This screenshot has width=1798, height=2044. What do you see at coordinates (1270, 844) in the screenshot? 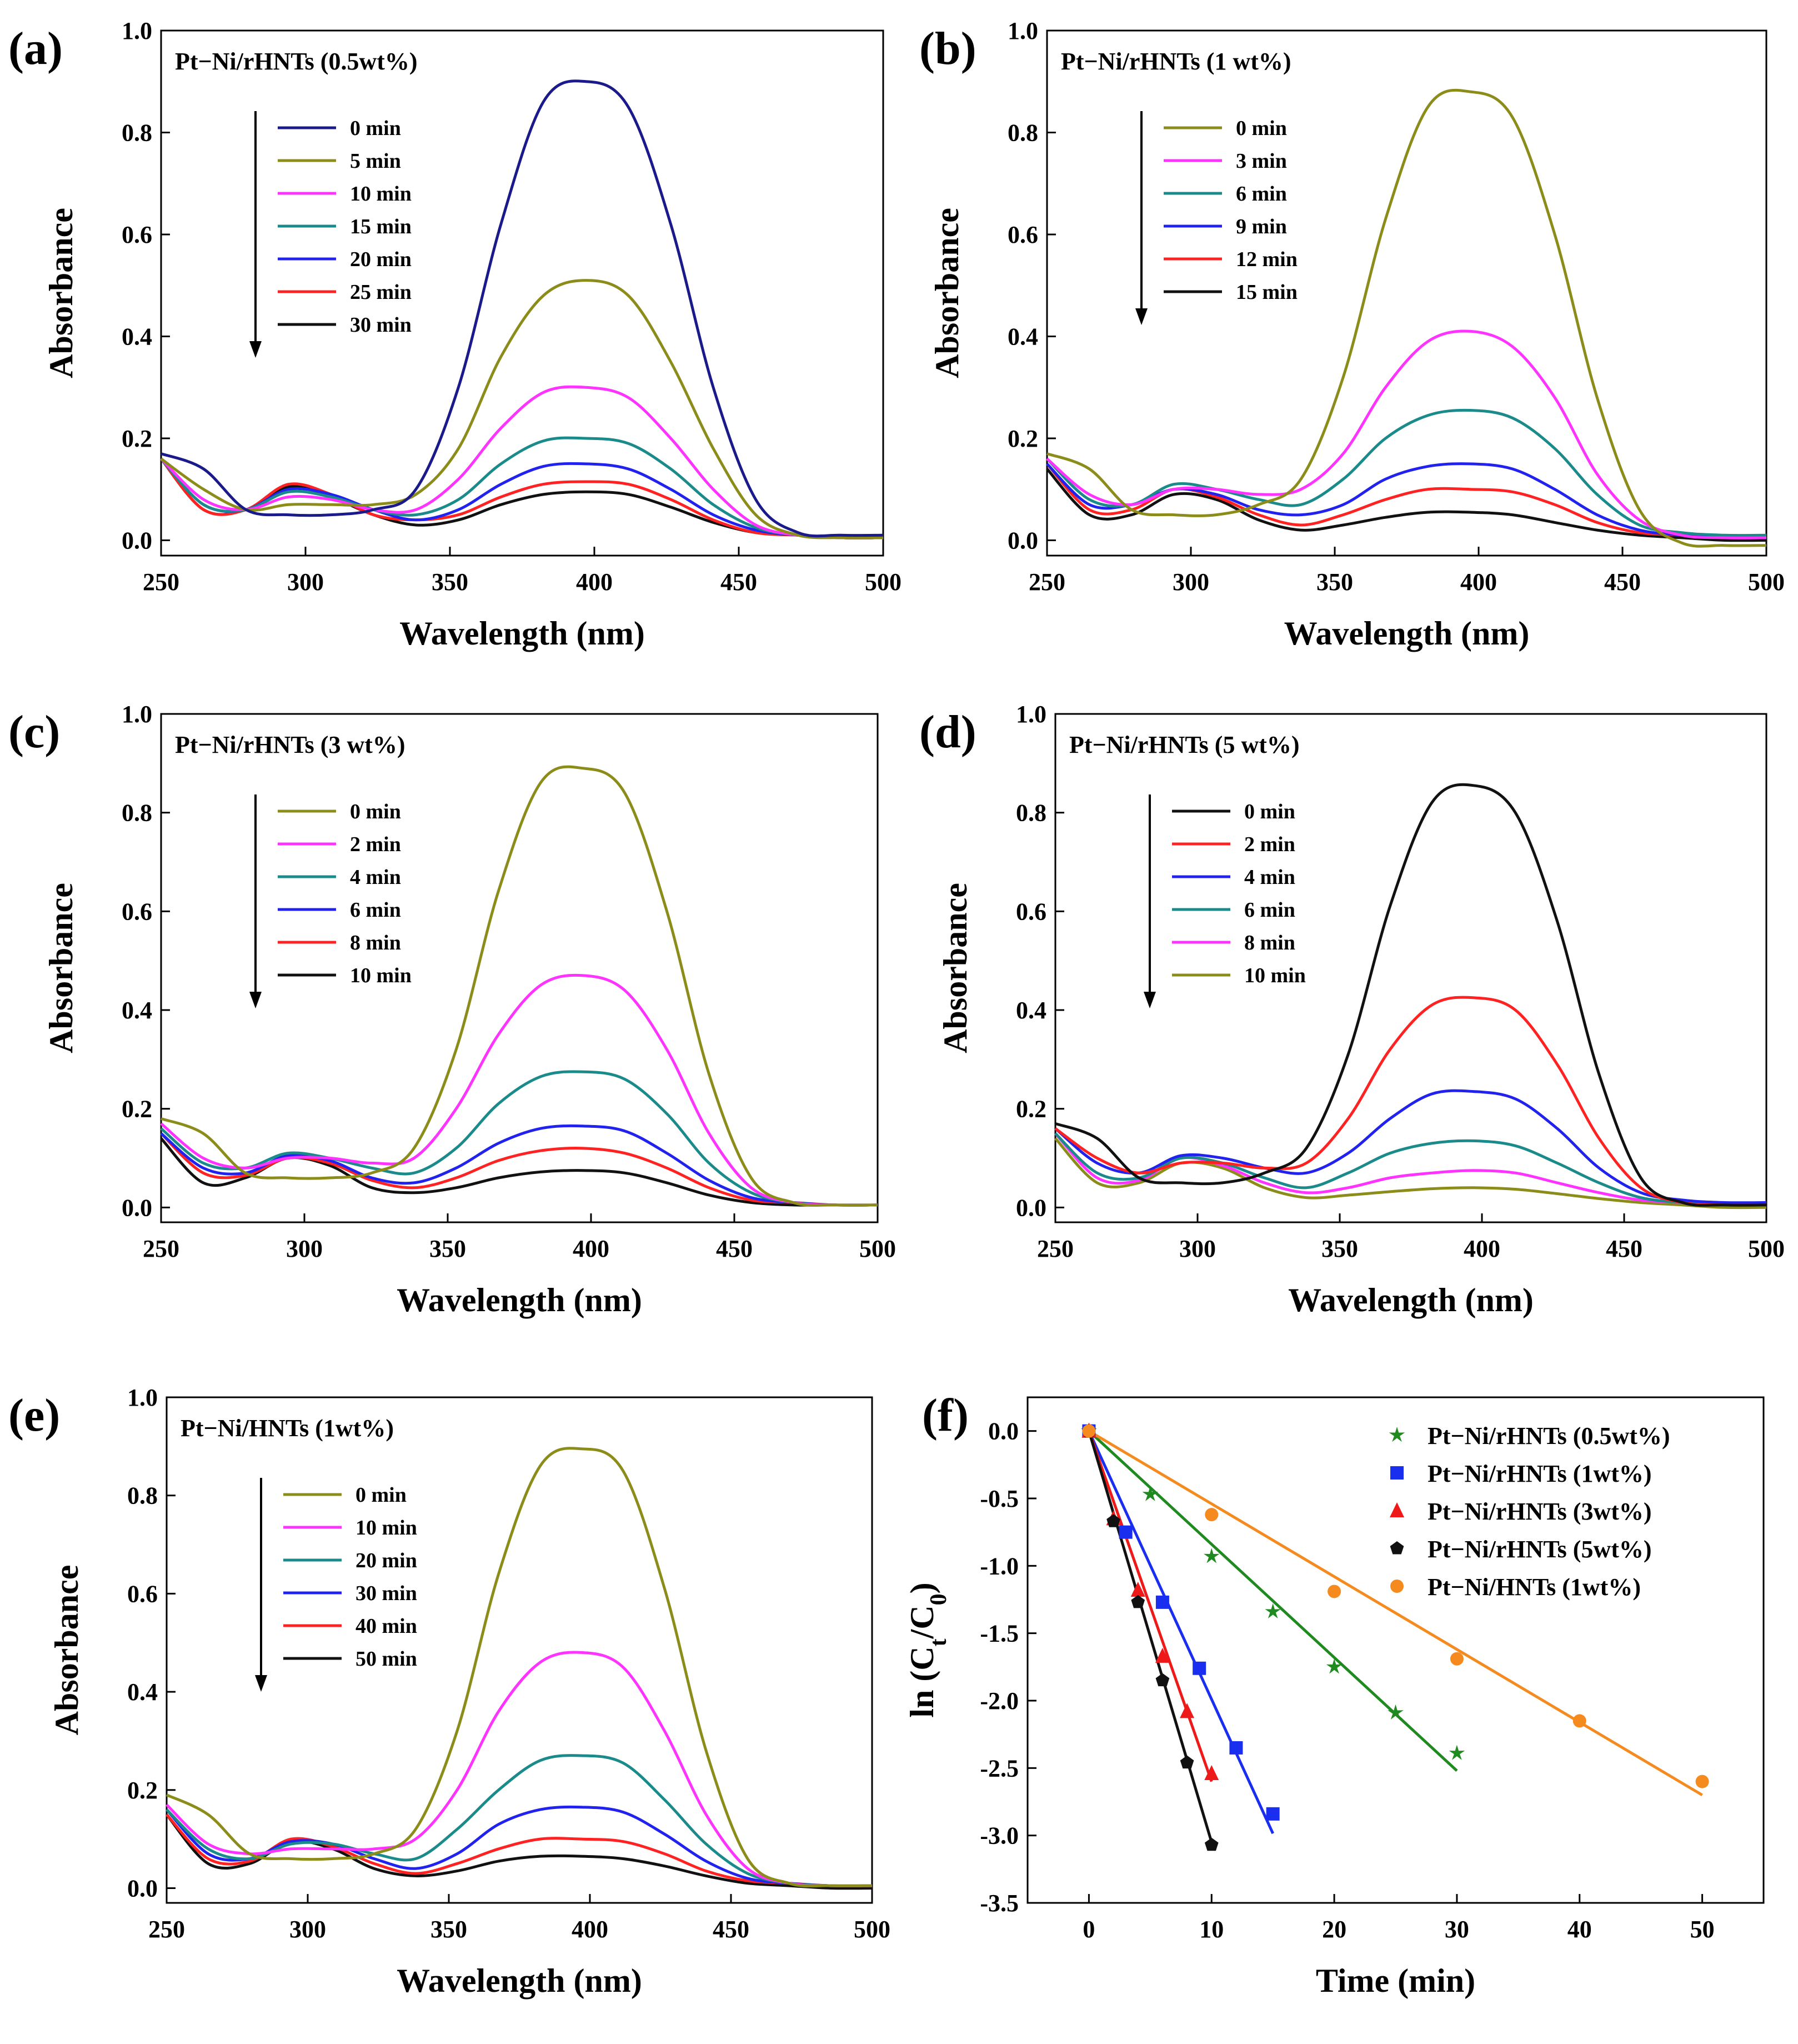
I see `legend-label: 2 min` at bounding box center [1270, 844].